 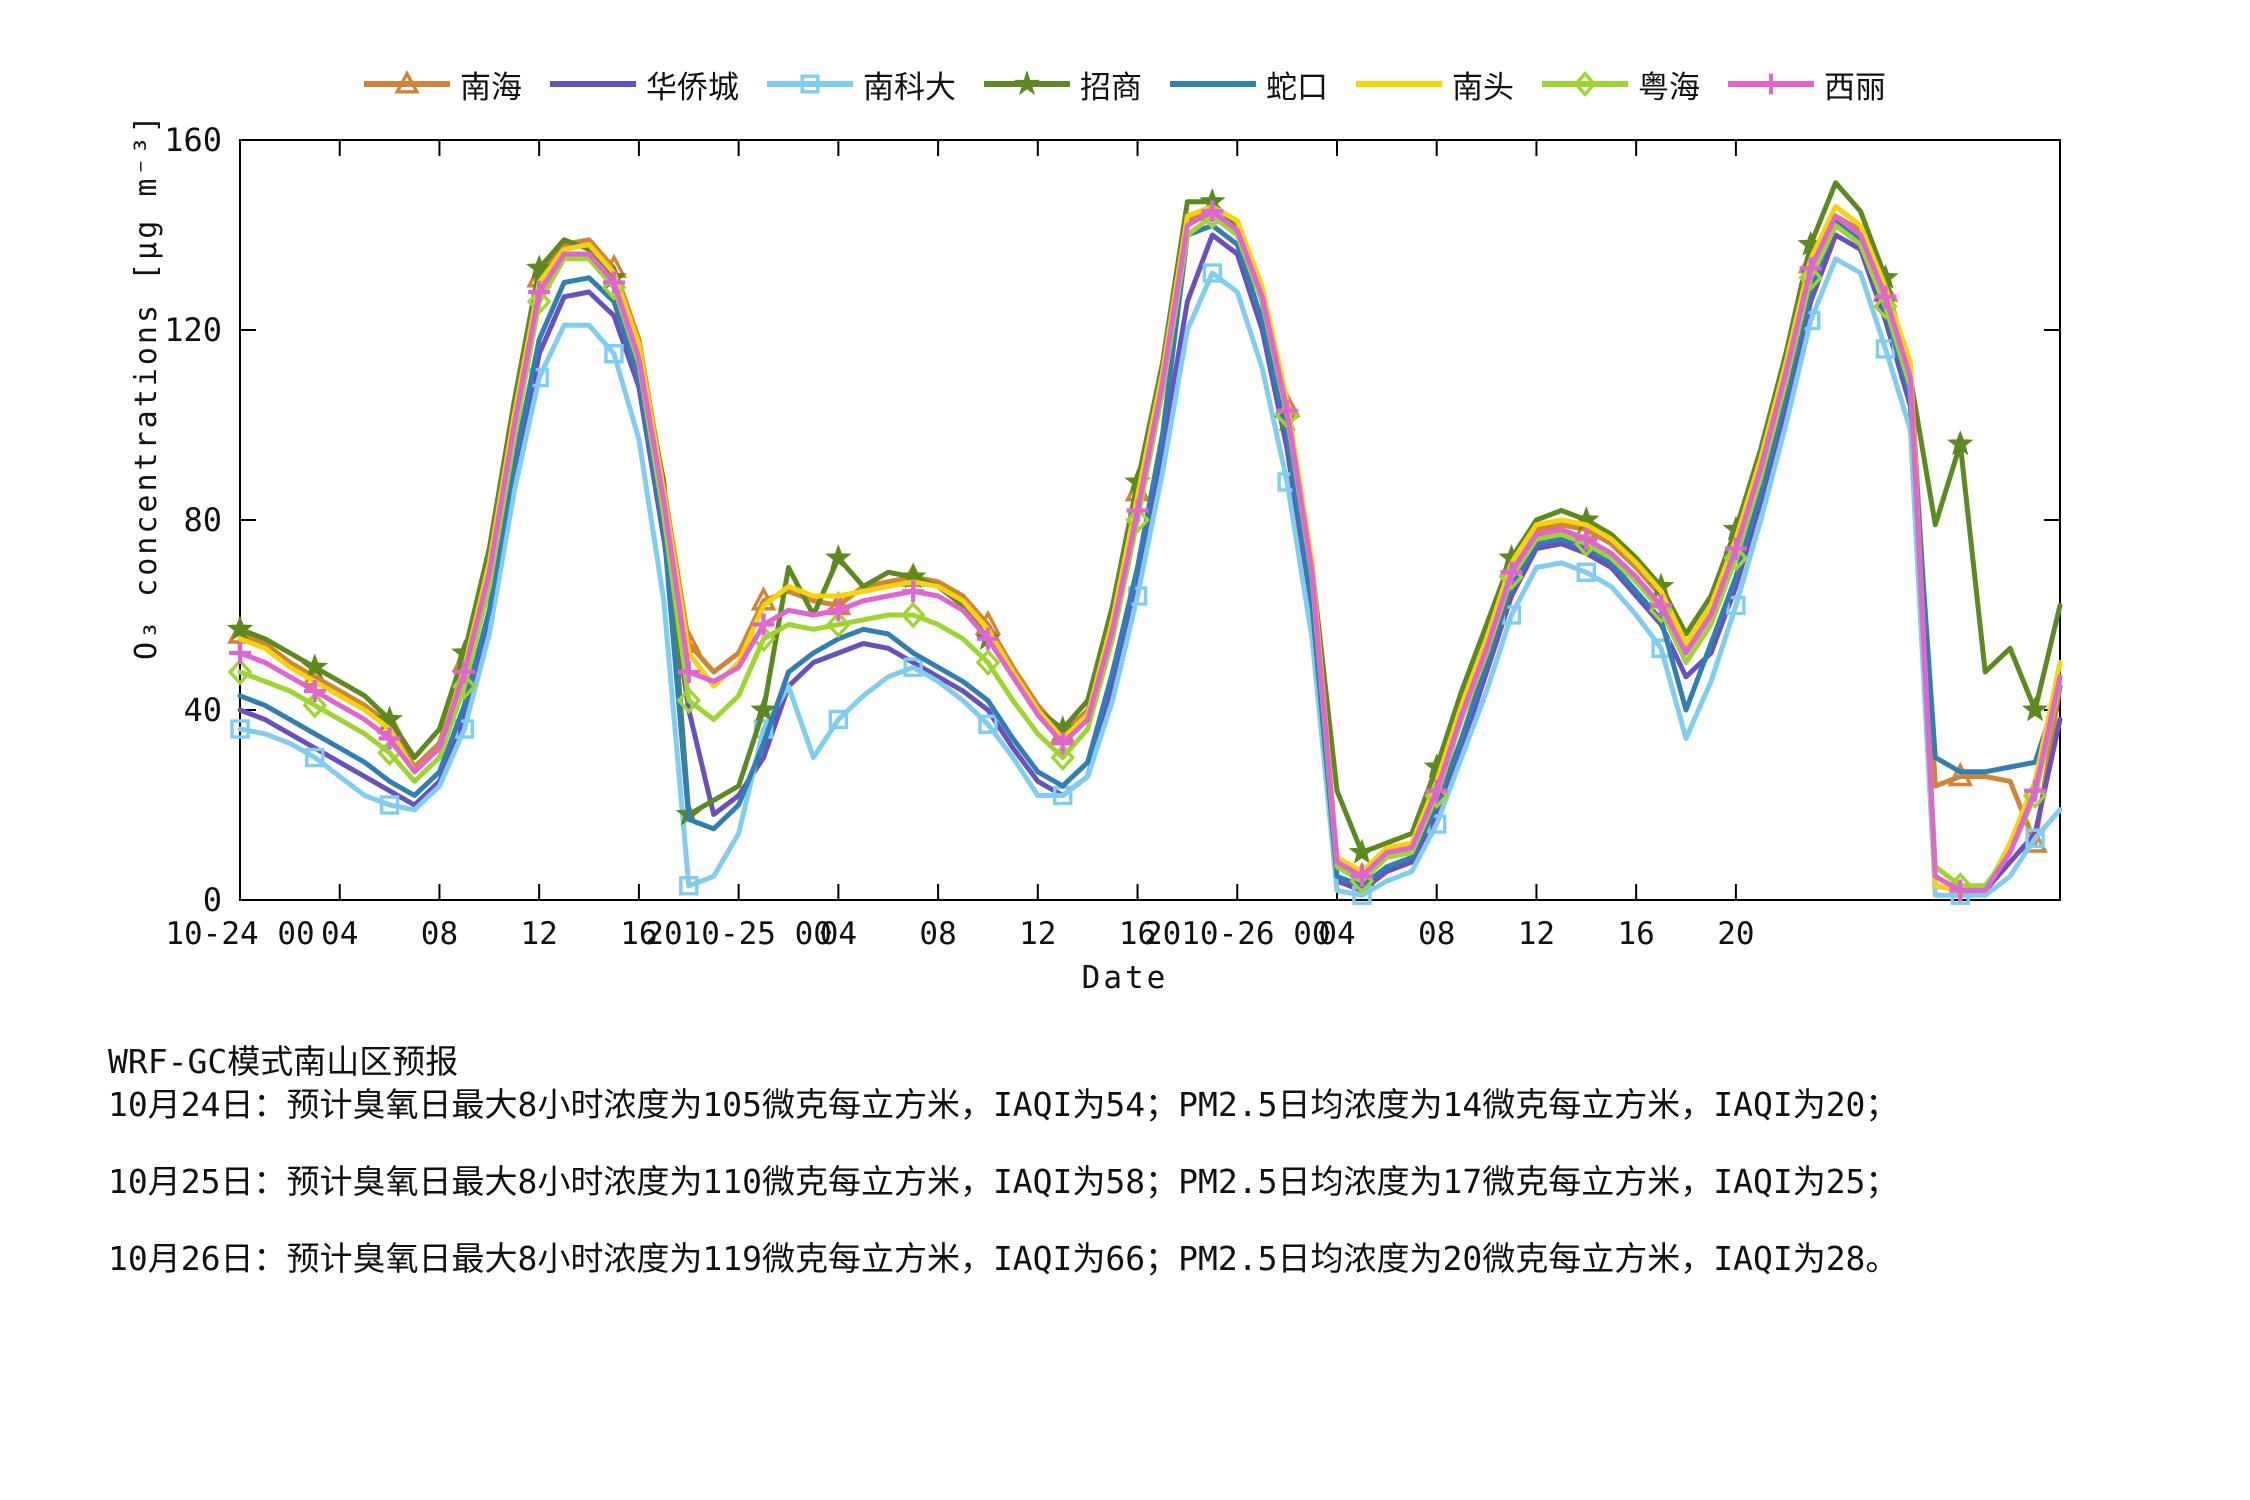 What do you see at coordinates (1855, 87) in the screenshot?
I see `legend-label: 西丽` at bounding box center [1855, 87].